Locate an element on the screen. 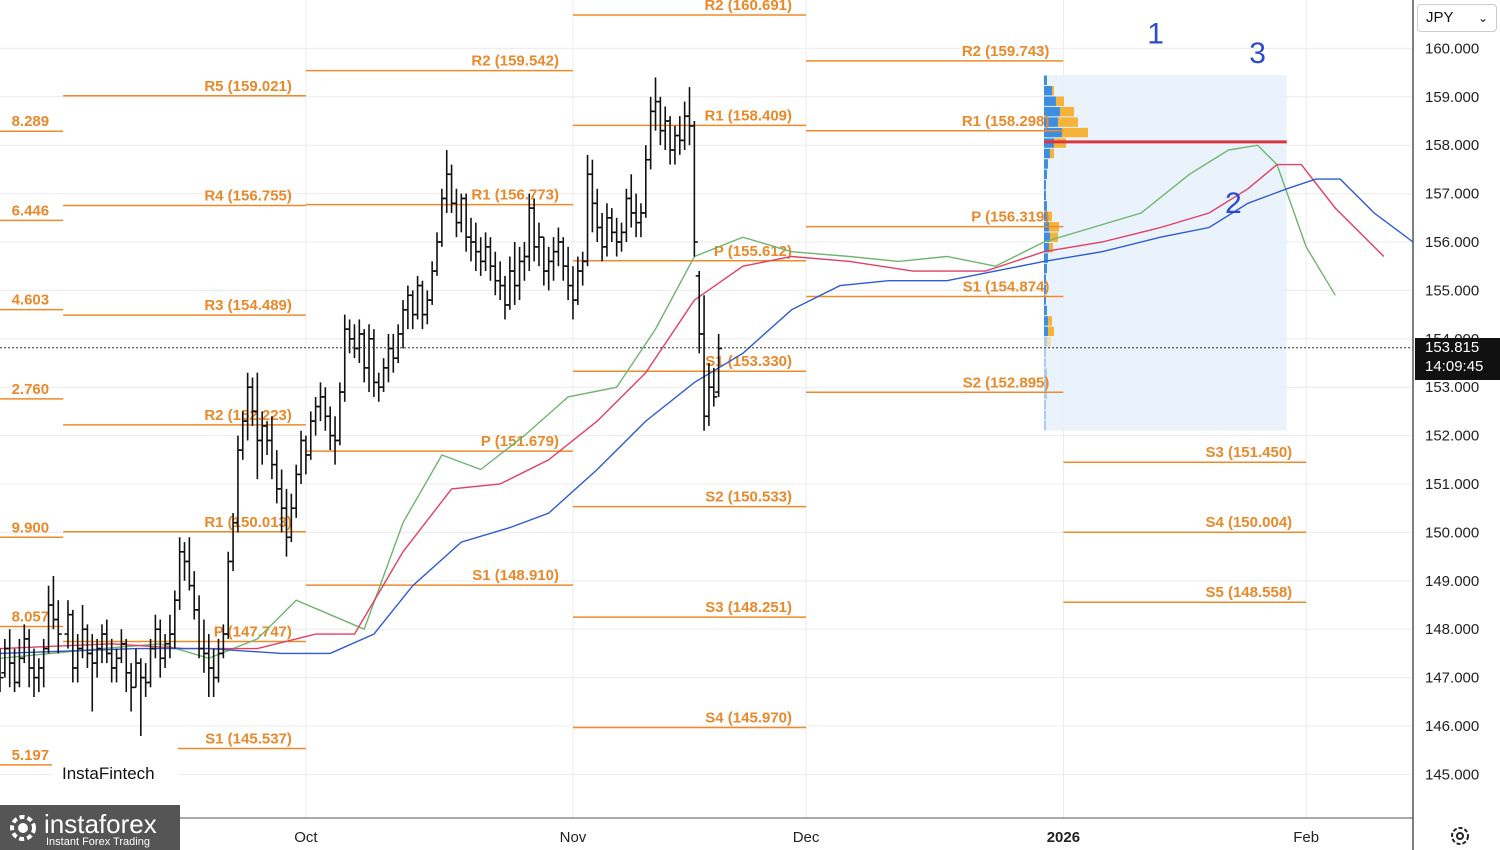  pivot-label: S5 (148.558) is located at coordinates (1248, 592).